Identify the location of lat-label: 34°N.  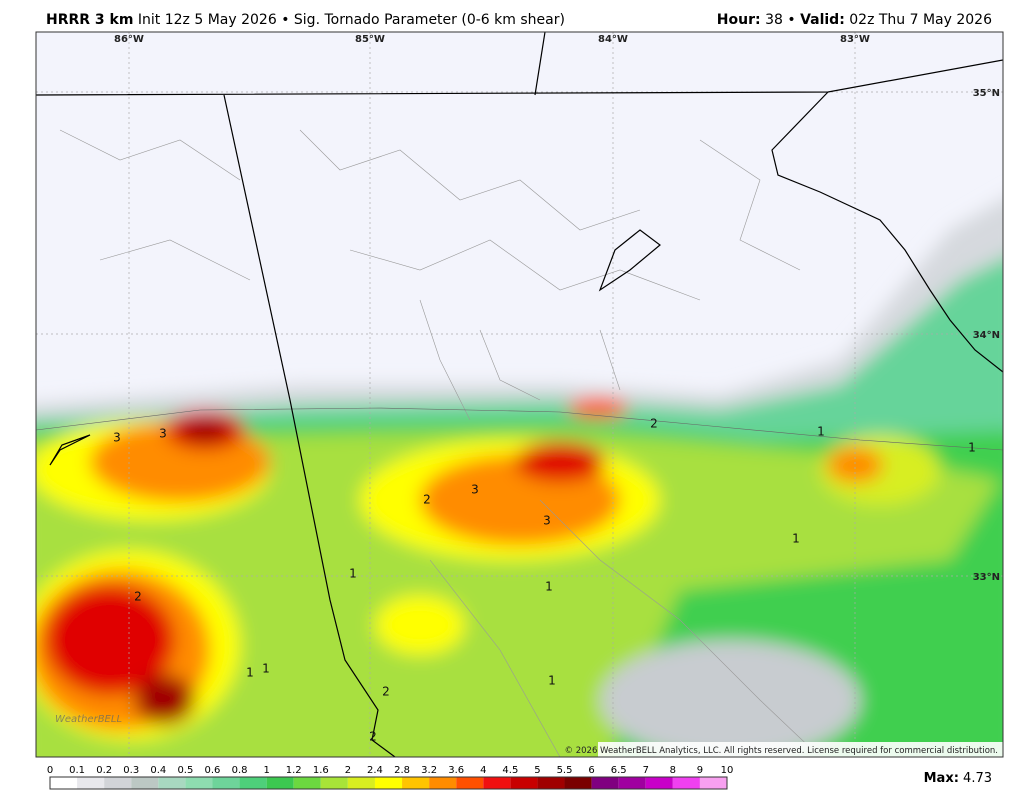
(986, 335).